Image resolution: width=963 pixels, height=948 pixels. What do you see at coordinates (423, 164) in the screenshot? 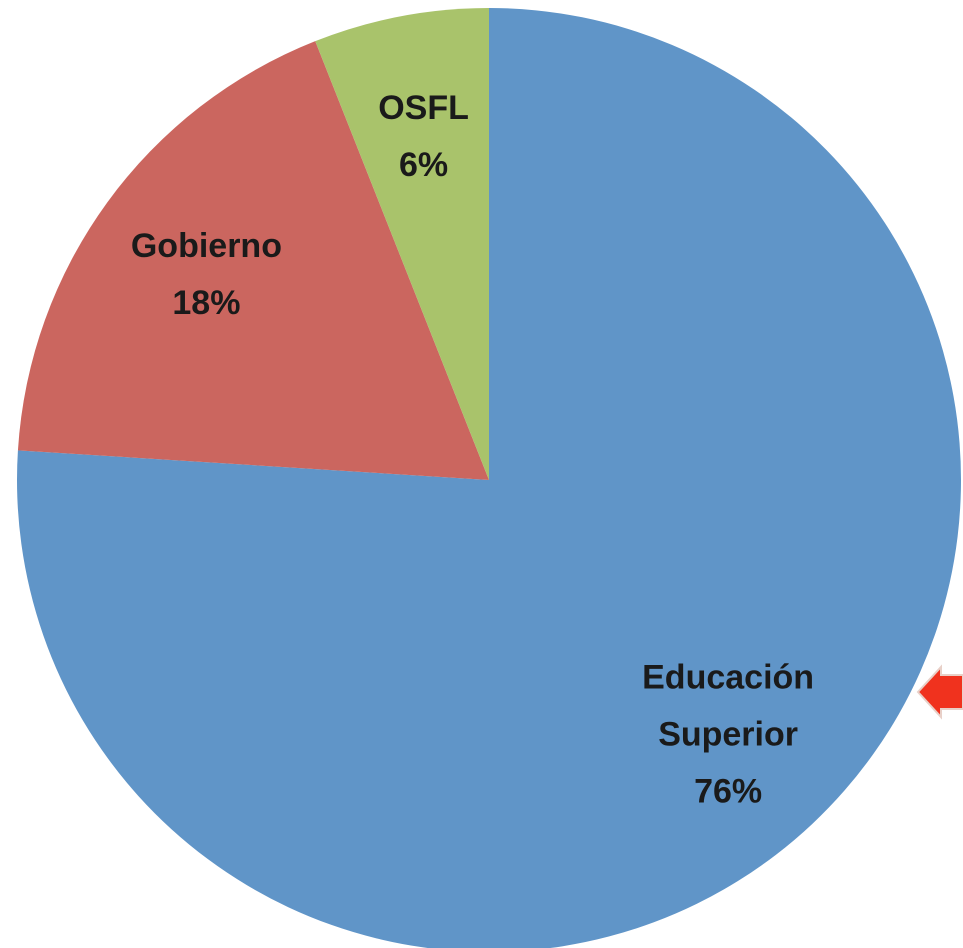
I see `value-label: 6%` at bounding box center [423, 164].